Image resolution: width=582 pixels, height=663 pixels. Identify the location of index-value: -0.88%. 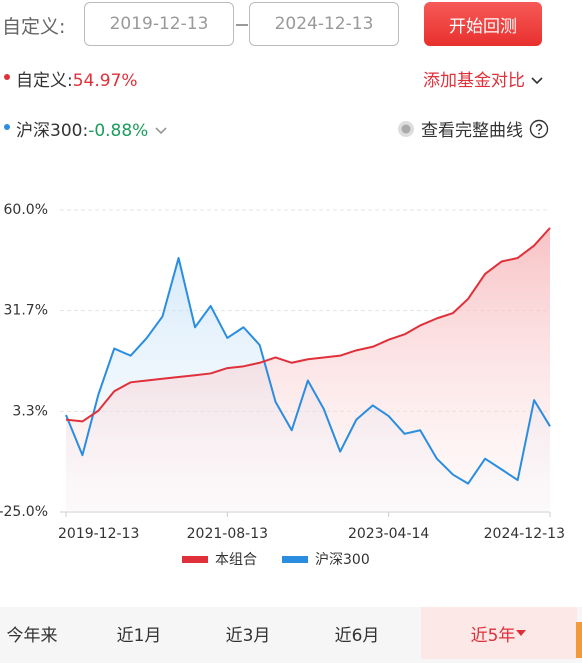
(118, 131).